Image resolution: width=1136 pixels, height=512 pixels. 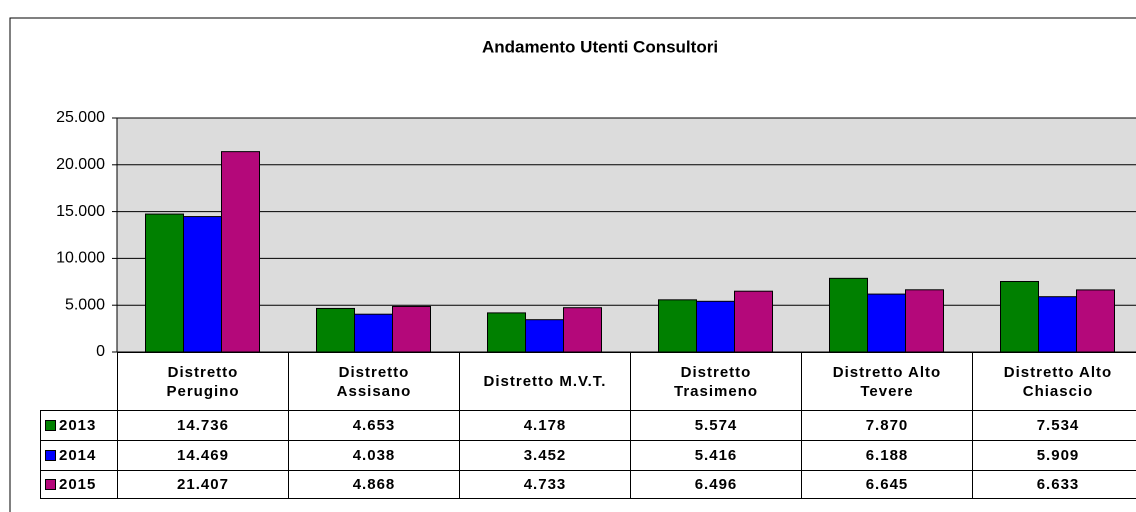 What do you see at coordinates (80, 258) in the screenshot?
I see `y-tick-label: 10.000` at bounding box center [80, 258].